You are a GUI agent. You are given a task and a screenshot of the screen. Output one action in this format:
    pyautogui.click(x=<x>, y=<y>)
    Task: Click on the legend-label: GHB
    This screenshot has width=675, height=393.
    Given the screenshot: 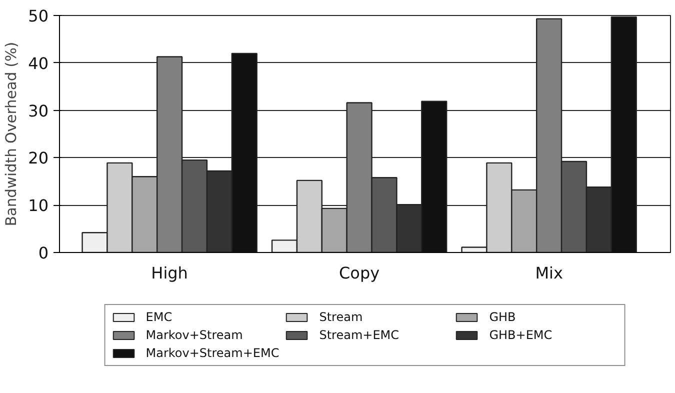 What is the action you would take?
    pyautogui.click(x=503, y=317)
    